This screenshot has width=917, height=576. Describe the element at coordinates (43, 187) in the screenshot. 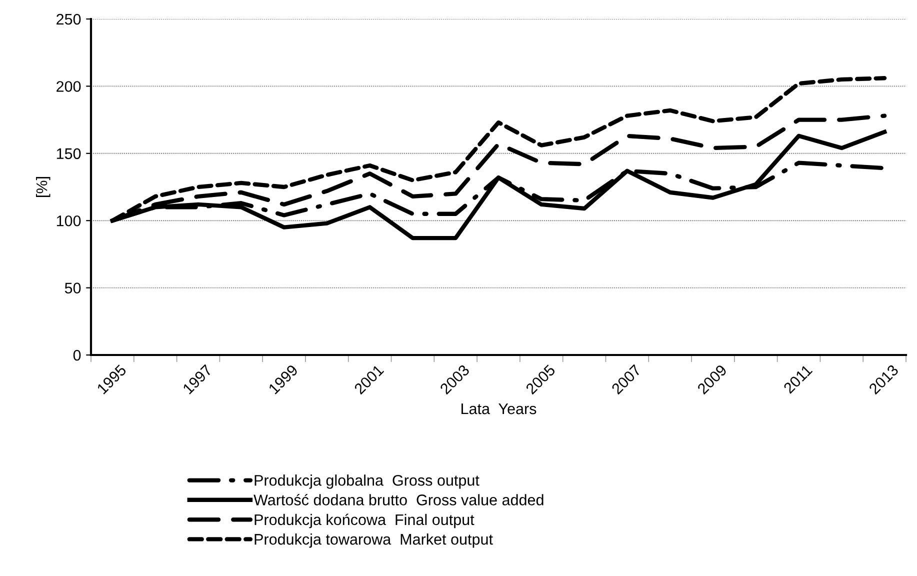

I see `y-axis-title: [%]` at that location.